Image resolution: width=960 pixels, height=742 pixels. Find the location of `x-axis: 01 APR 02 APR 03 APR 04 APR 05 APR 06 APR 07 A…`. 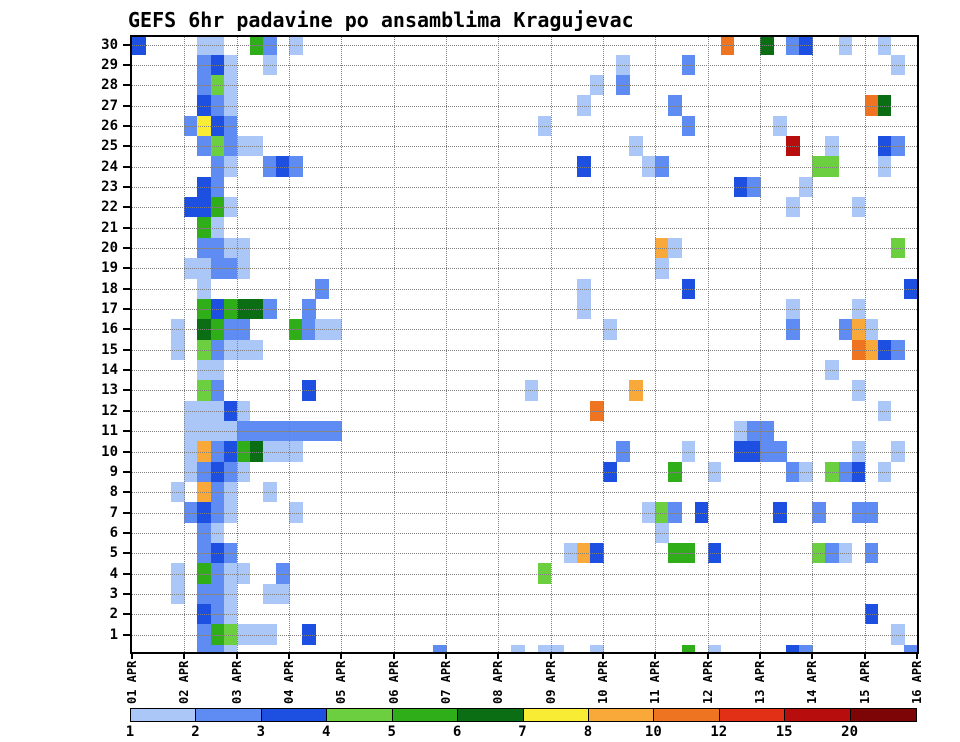

x-axis: 01 APR 02 APR 03 APR 04 APR 05 APR 06 APR 07 A… is located at coordinates (524, 680).